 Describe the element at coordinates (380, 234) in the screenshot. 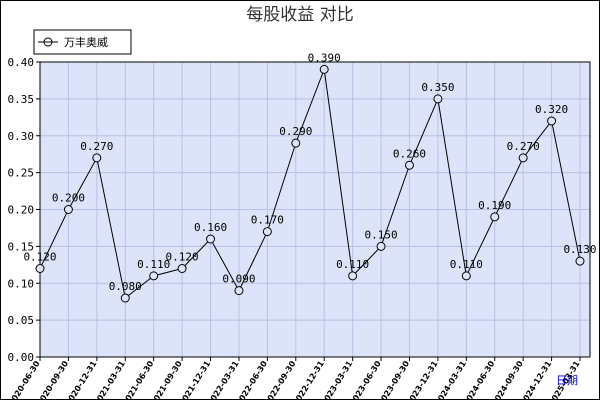

I see `data-label: 0.150` at that location.